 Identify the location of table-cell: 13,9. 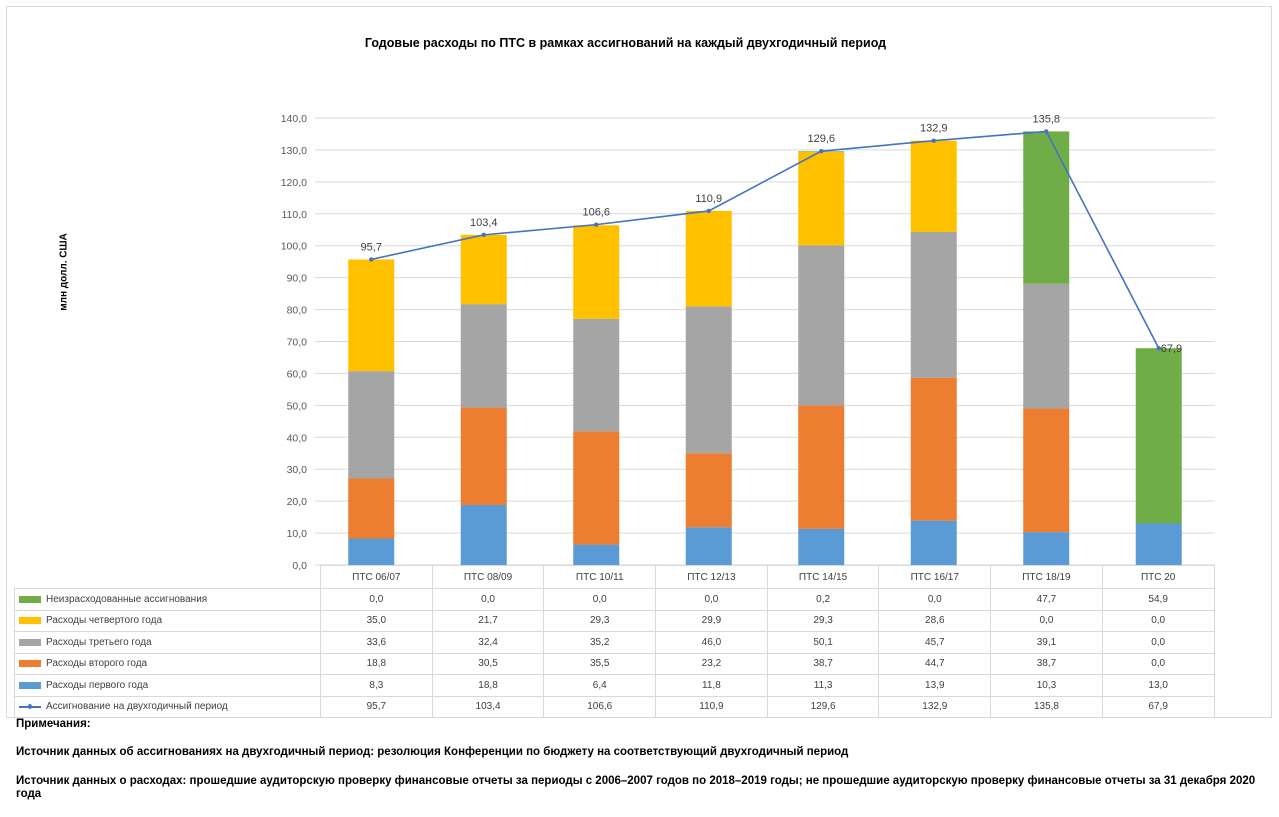
(935, 685).